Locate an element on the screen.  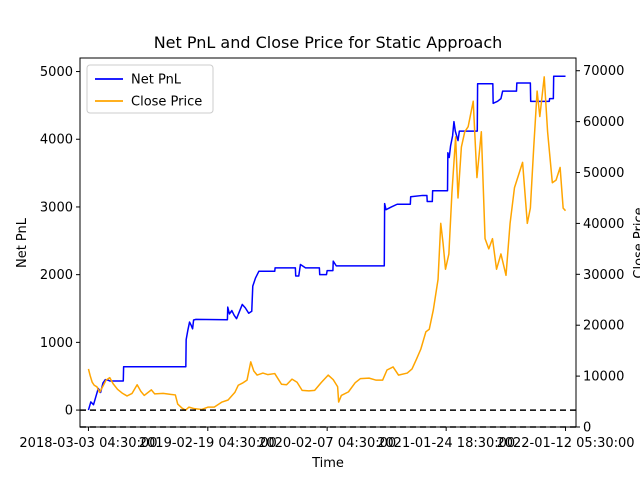
x-tick-label-1: 2019-02-19 04:30:00 is located at coordinates (208, 443).